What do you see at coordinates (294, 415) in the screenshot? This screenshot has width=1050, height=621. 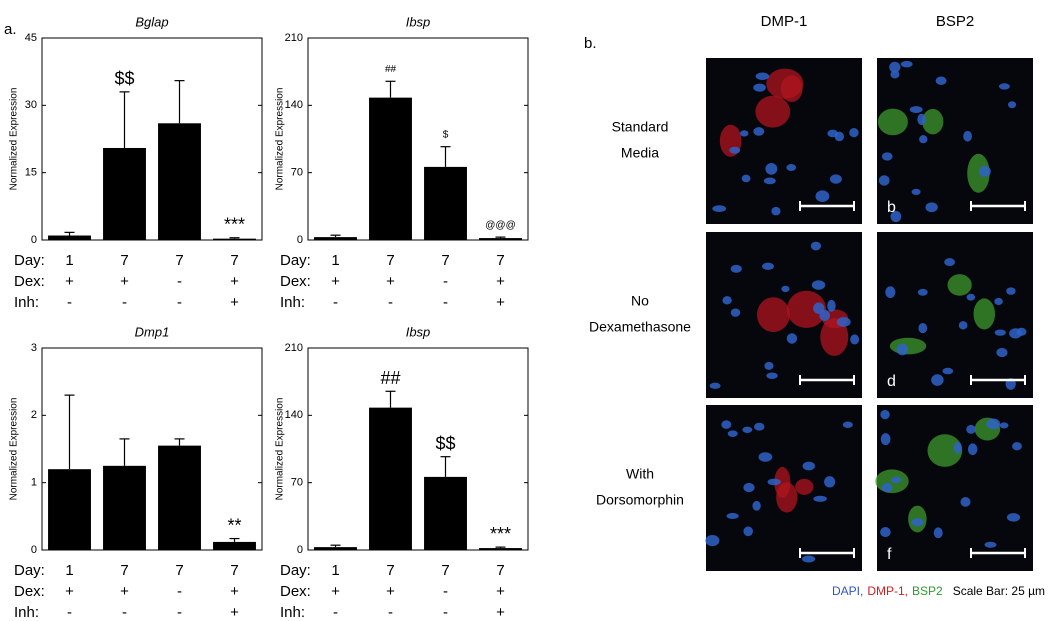 I see `y-tick-label: 140` at bounding box center [294, 415].